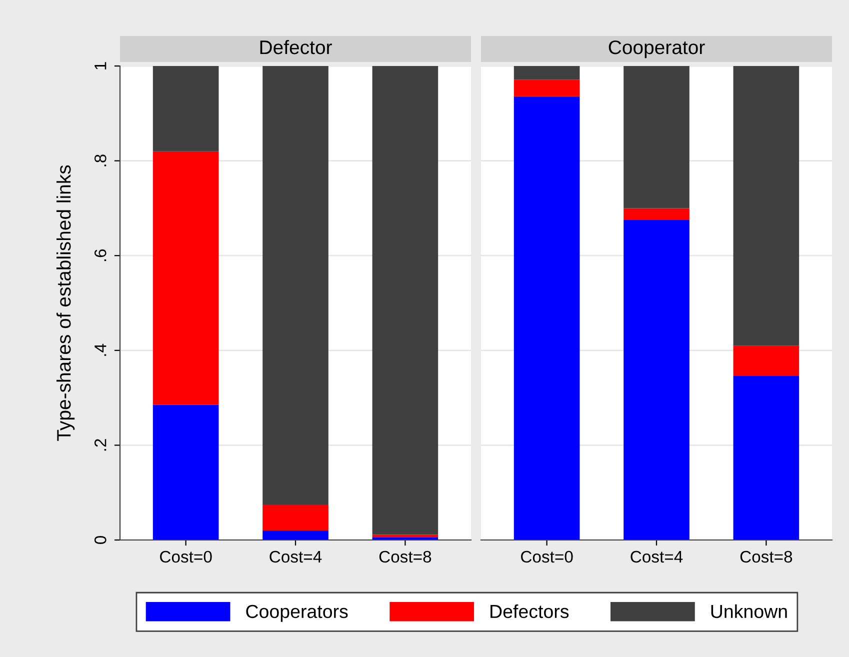  What do you see at coordinates (296, 47) in the screenshot?
I see `chart-title: Defector` at bounding box center [296, 47].